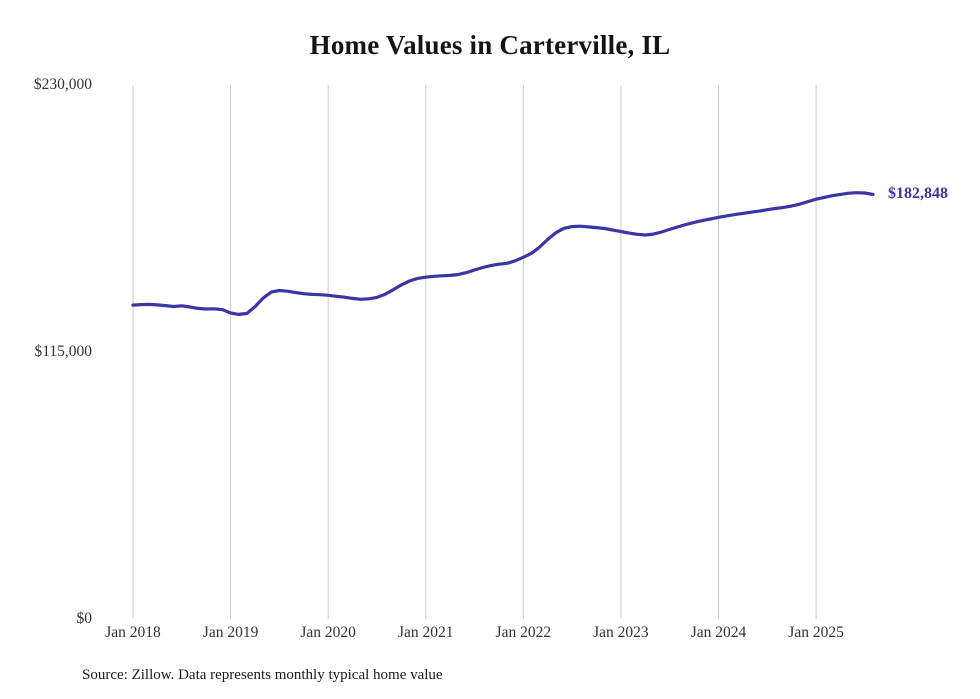 Image resolution: width=980 pixels, height=699 pixels. Describe the element at coordinates (816, 632) in the screenshot. I see `x-tick-label: Jan 2025` at that location.